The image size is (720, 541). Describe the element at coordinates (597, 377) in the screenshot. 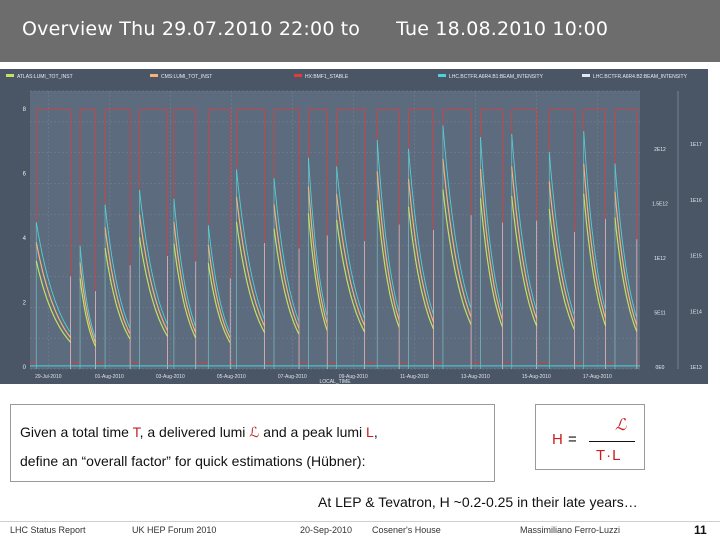

I see `x-tick-label: 17-Aug-2010` at that location.